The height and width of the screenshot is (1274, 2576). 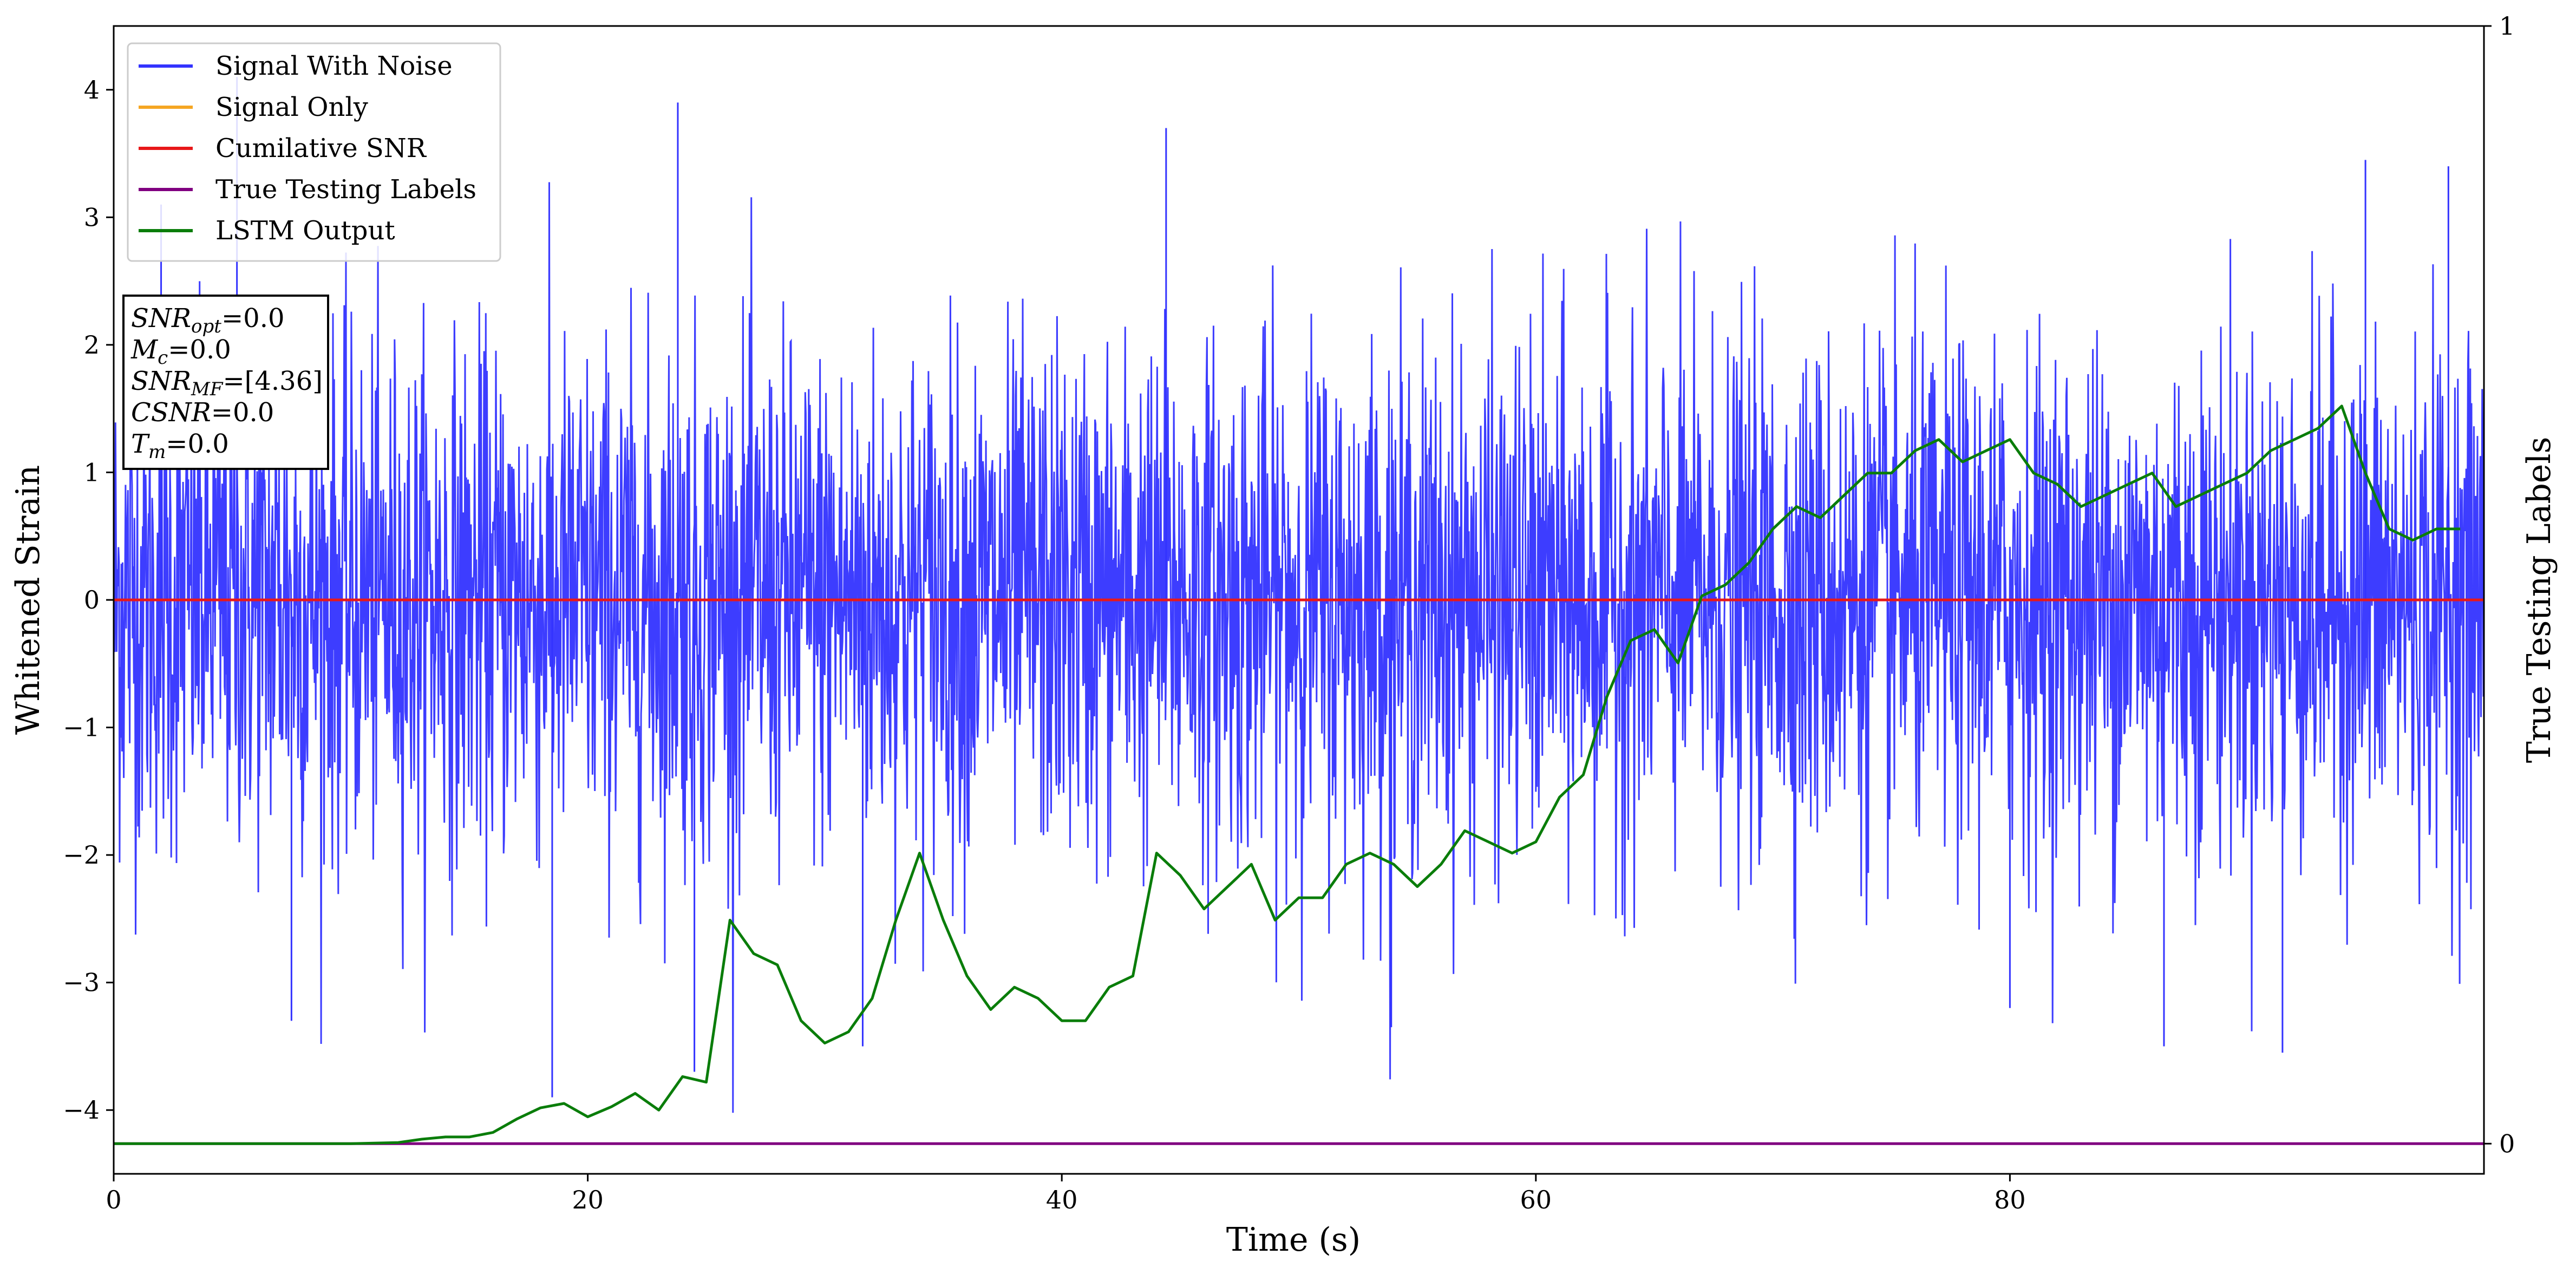 I want to click on y-tick-label: 4, so click(x=92, y=89).